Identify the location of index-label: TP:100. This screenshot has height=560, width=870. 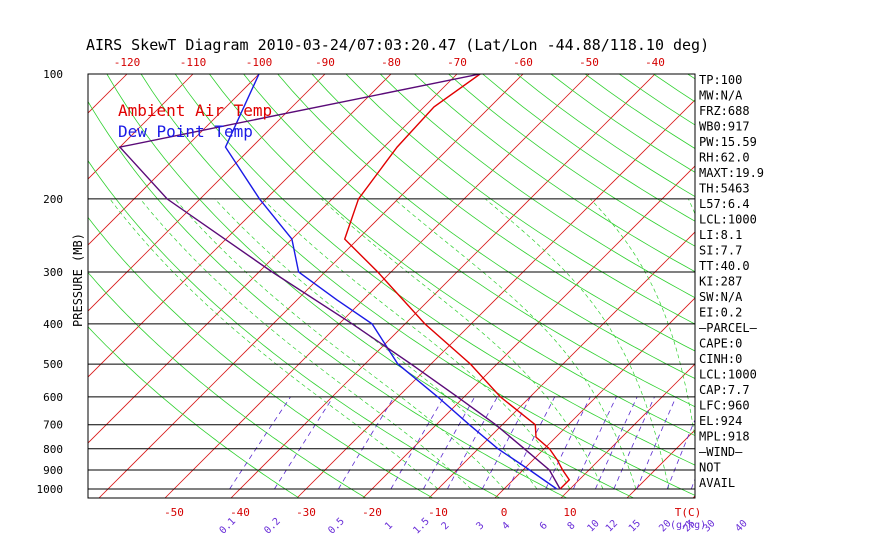
(720, 80).